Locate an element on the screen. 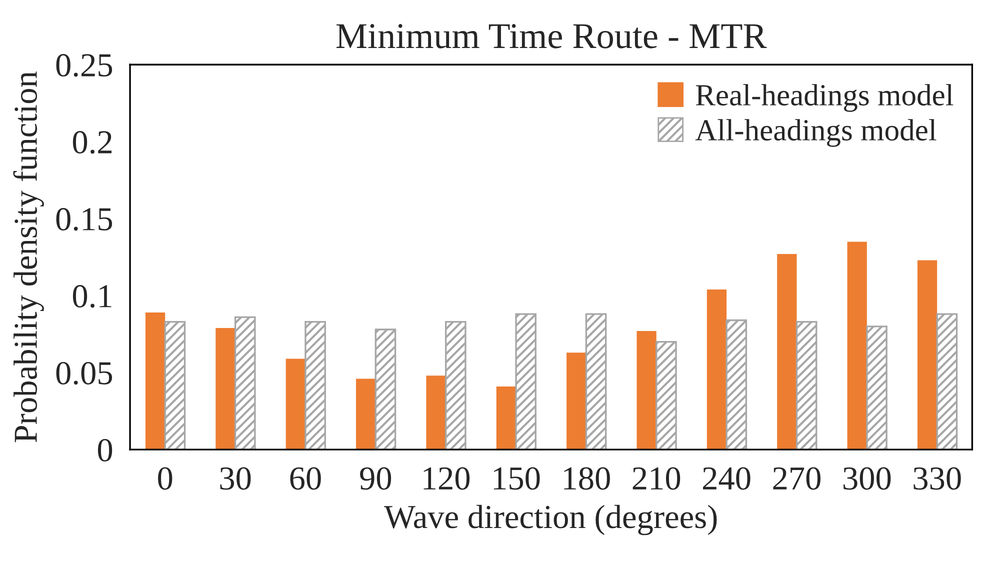 Image resolution: width=985 pixels, height=562 pixels. x-tick-label: 270 is located at coordinates (796, 478).